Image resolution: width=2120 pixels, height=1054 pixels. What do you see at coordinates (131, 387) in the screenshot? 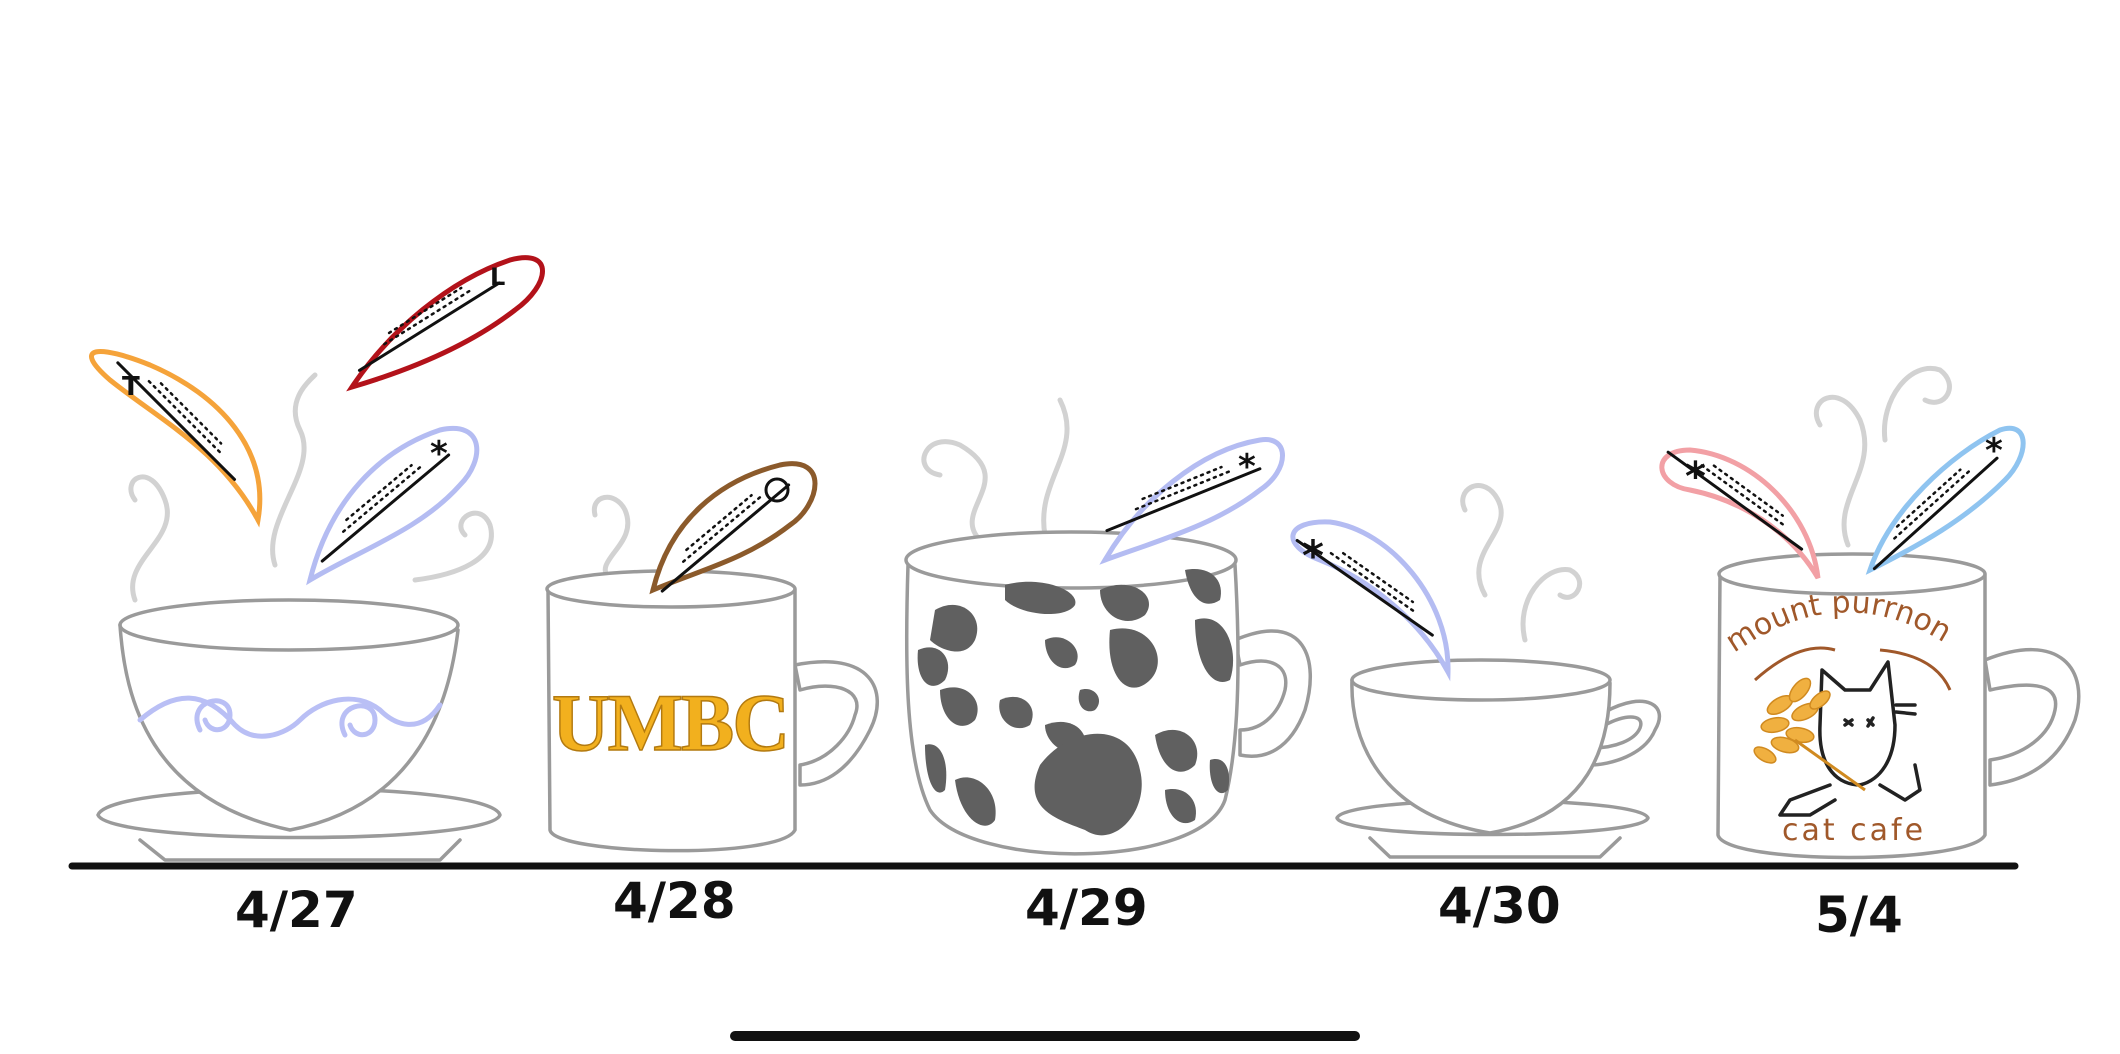
I see `svg-text: T` at bounding box center [131, 387].